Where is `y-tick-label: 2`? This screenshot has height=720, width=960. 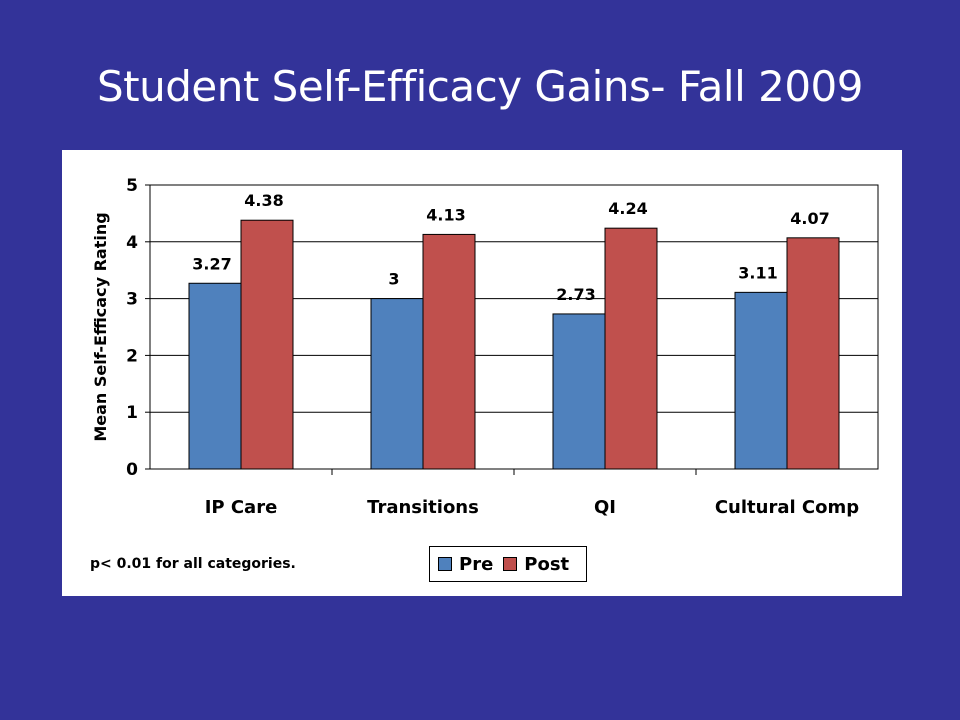 y-tick-label: 2 is located at coordinates (132, 356).